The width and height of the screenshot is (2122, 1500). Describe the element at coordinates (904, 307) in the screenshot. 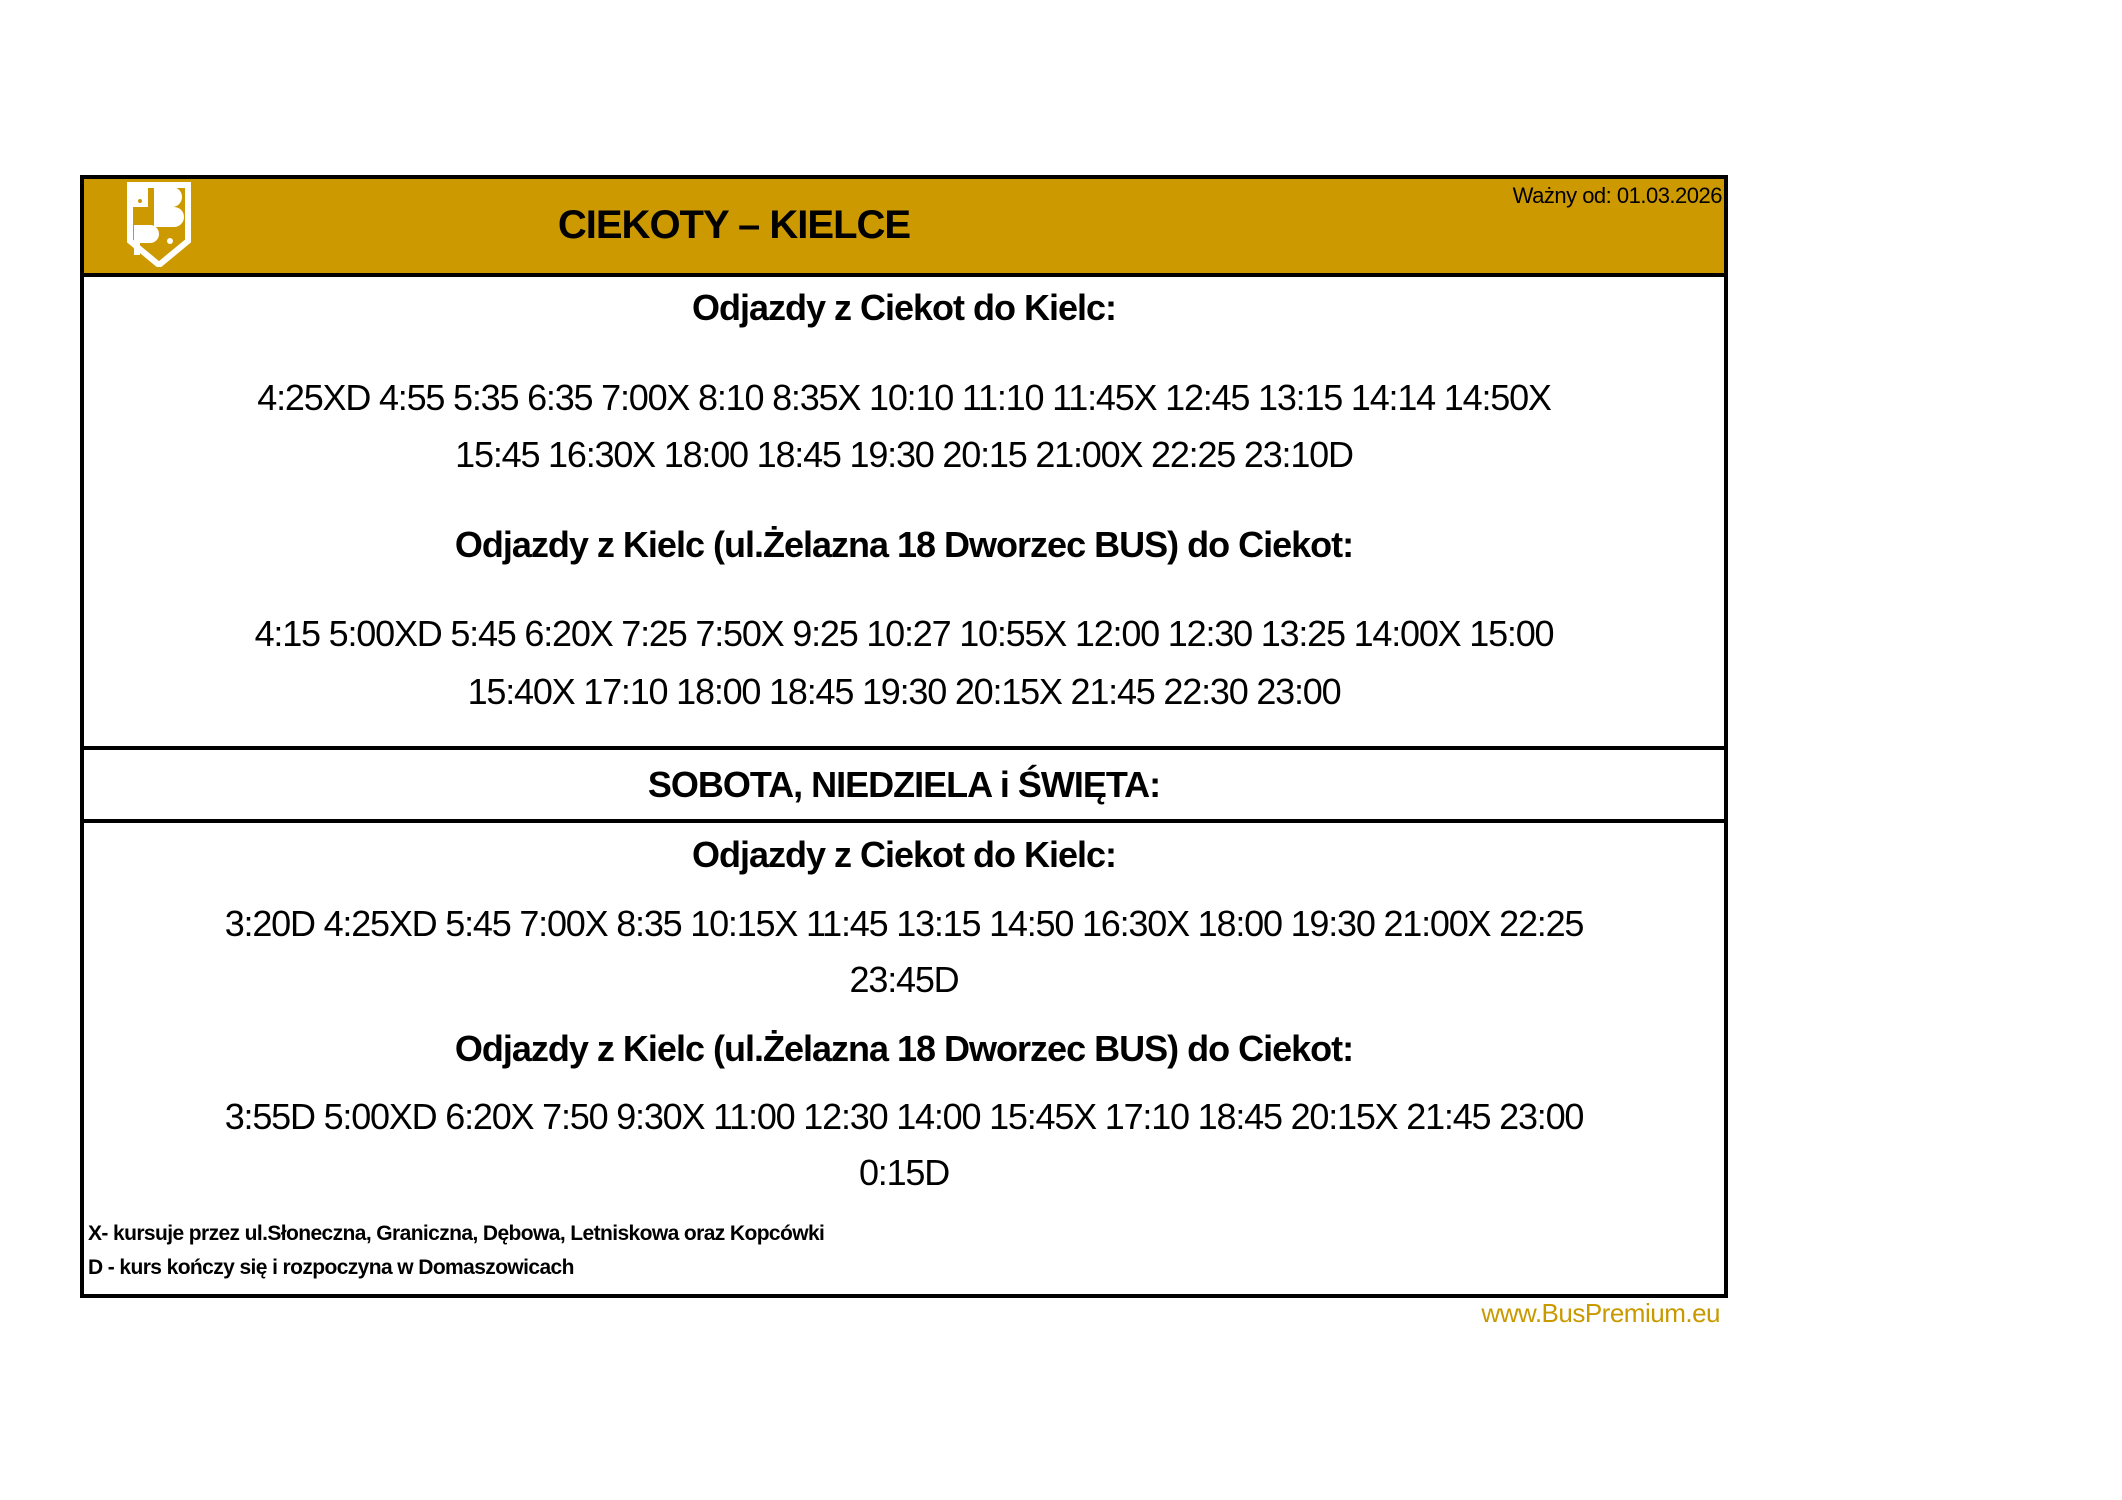

I see `weekday-to-kielce-heading: Odjazdy z Ciekot do Kielc:` at that location.